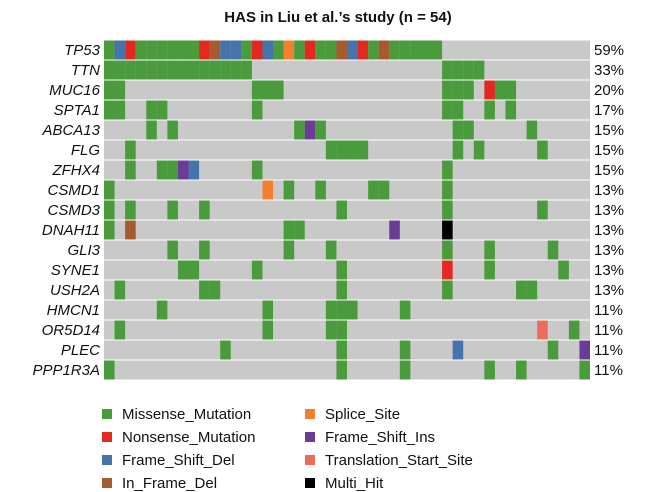  What do you see at coordinates (609, 70) in the screenshot?
I see `percent-label: 33%` at bounding box center [609, 70].